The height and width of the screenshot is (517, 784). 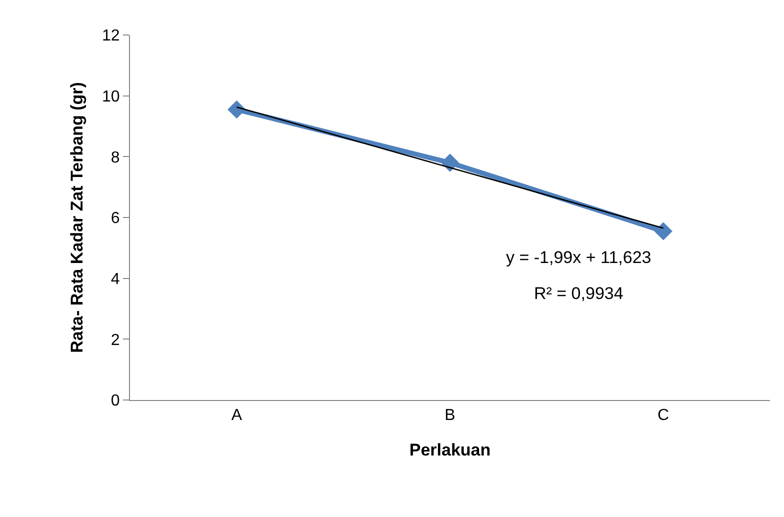 I want to click on y-tick-label: 12, so click(x=111, y=36).